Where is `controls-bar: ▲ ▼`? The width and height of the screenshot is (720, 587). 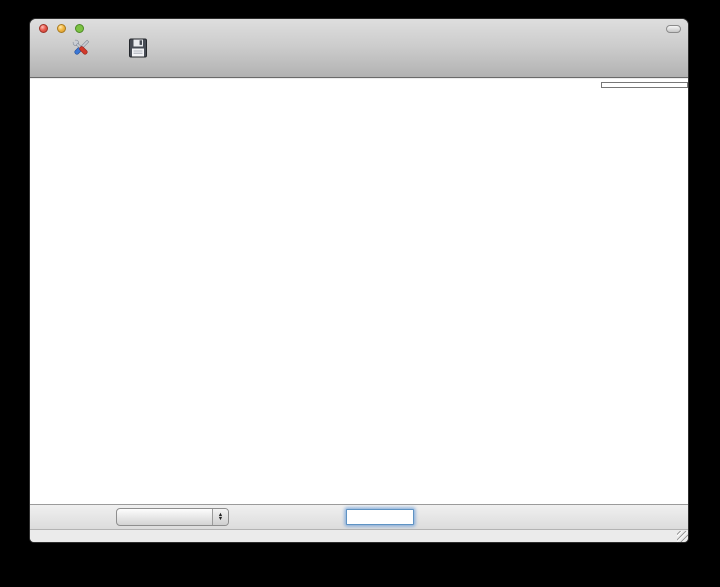
controls-bar: ▲ ▼ is located at coordinates (359, 516).